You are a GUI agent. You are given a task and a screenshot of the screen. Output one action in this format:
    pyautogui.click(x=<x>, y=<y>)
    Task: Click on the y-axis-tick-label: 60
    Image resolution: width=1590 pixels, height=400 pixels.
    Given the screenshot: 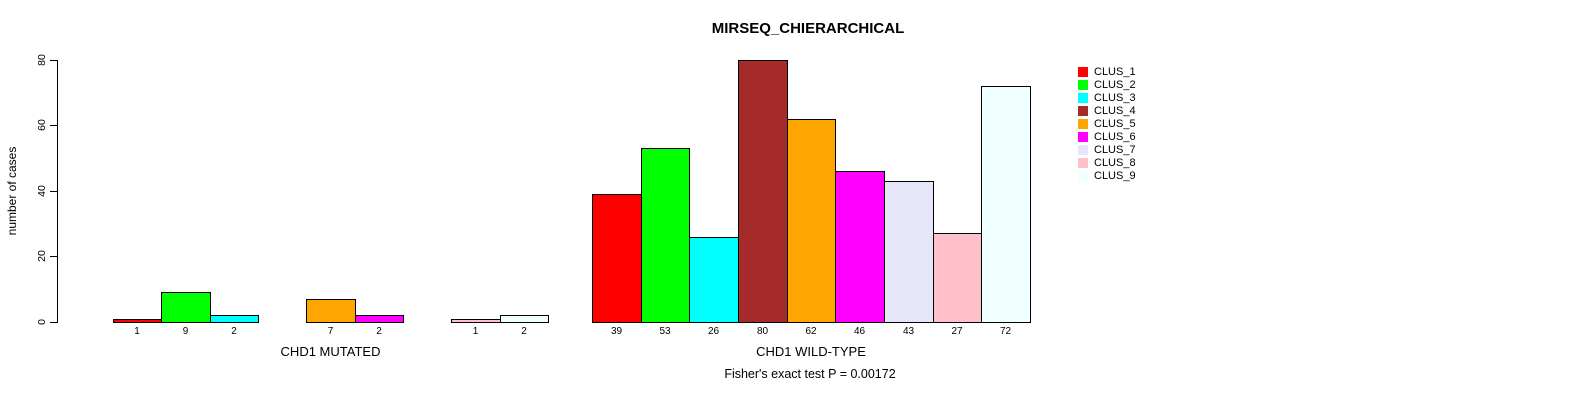 What is the action you would take?
    pyautogui.click(x=42, y=125)
    